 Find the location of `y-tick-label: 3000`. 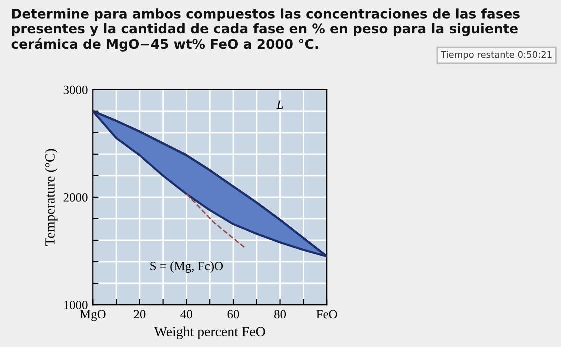

y-tick-label: 3000 is located at coordinates (76, 90).